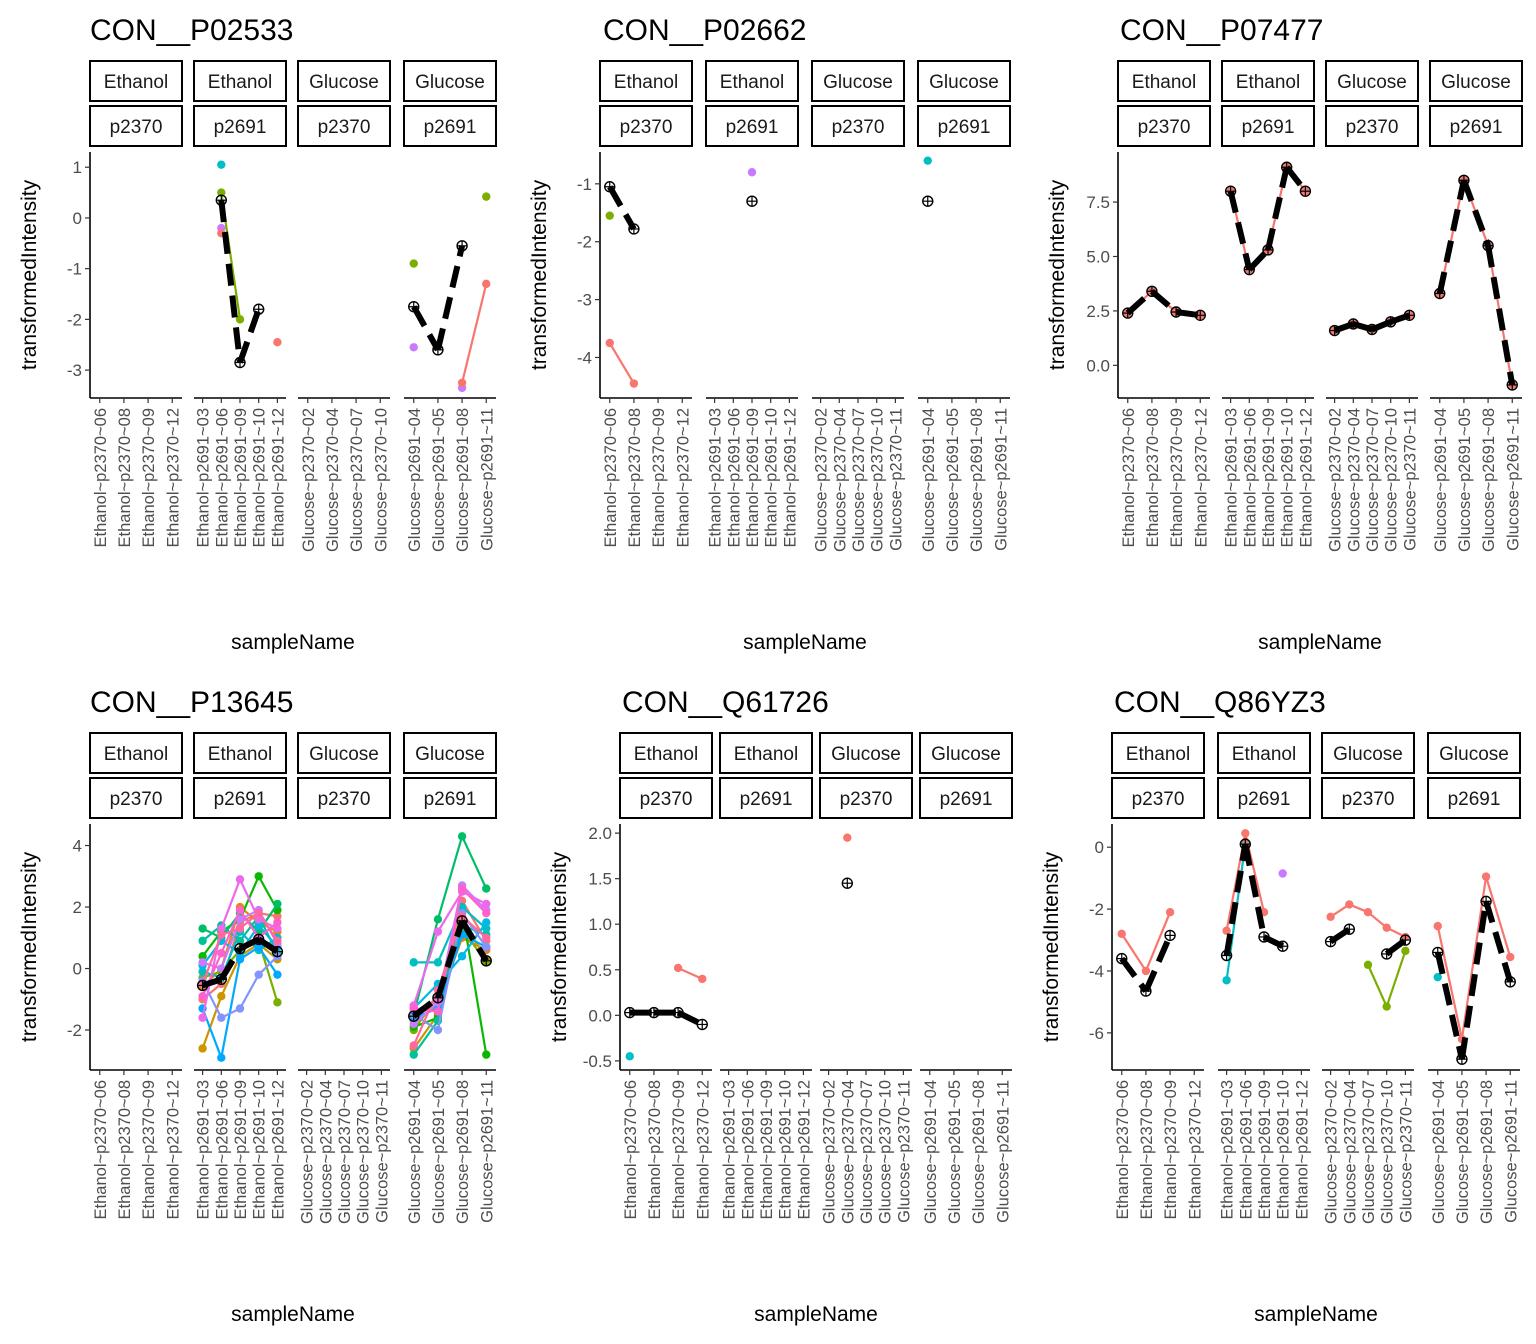 The image size is (1536, 1344). I want to click on x-tick-label: Glucose~p2370~10, so click(878, 480).